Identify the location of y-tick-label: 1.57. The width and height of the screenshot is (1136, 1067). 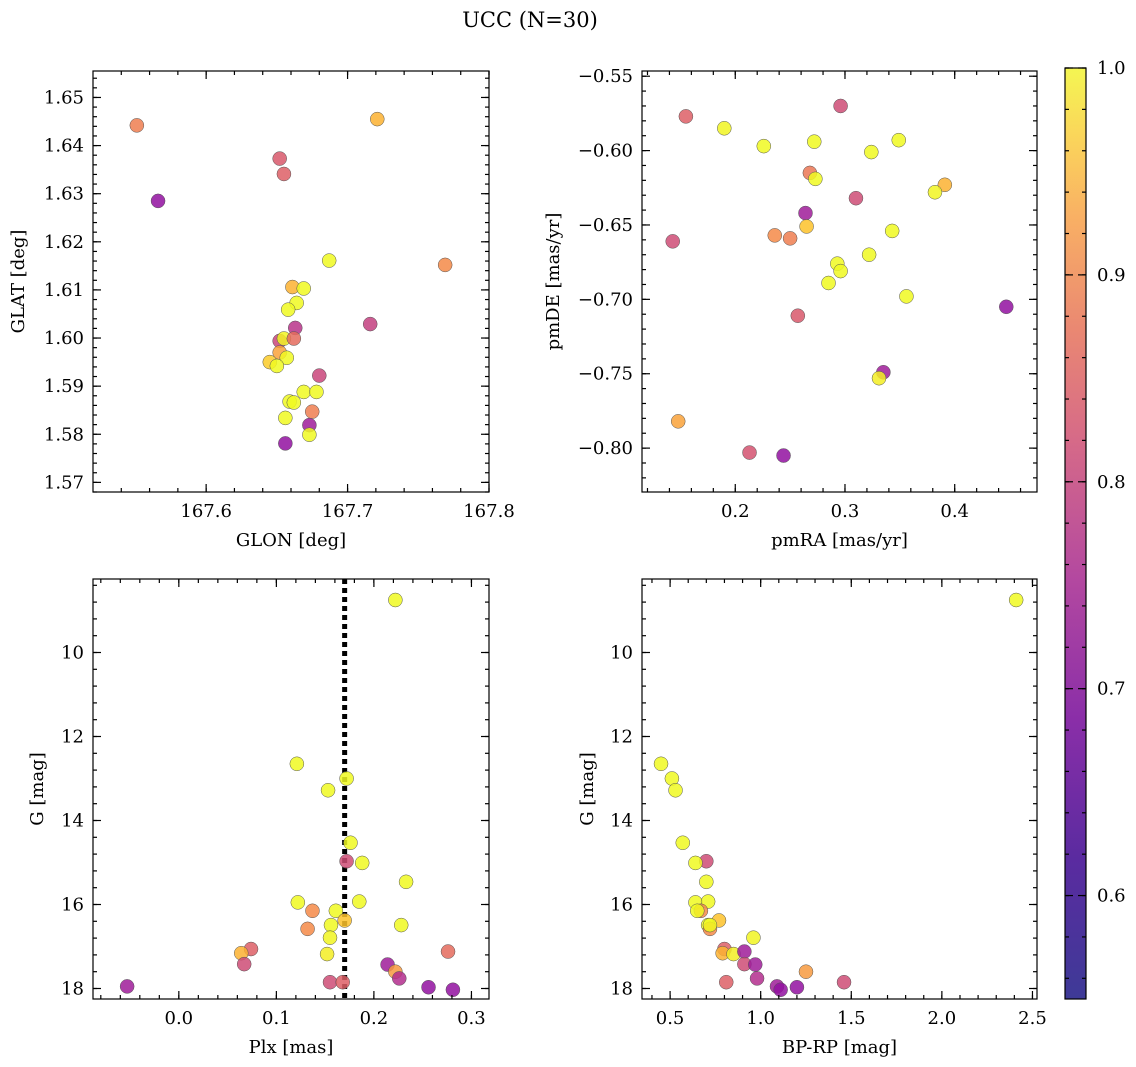
(64, 482).